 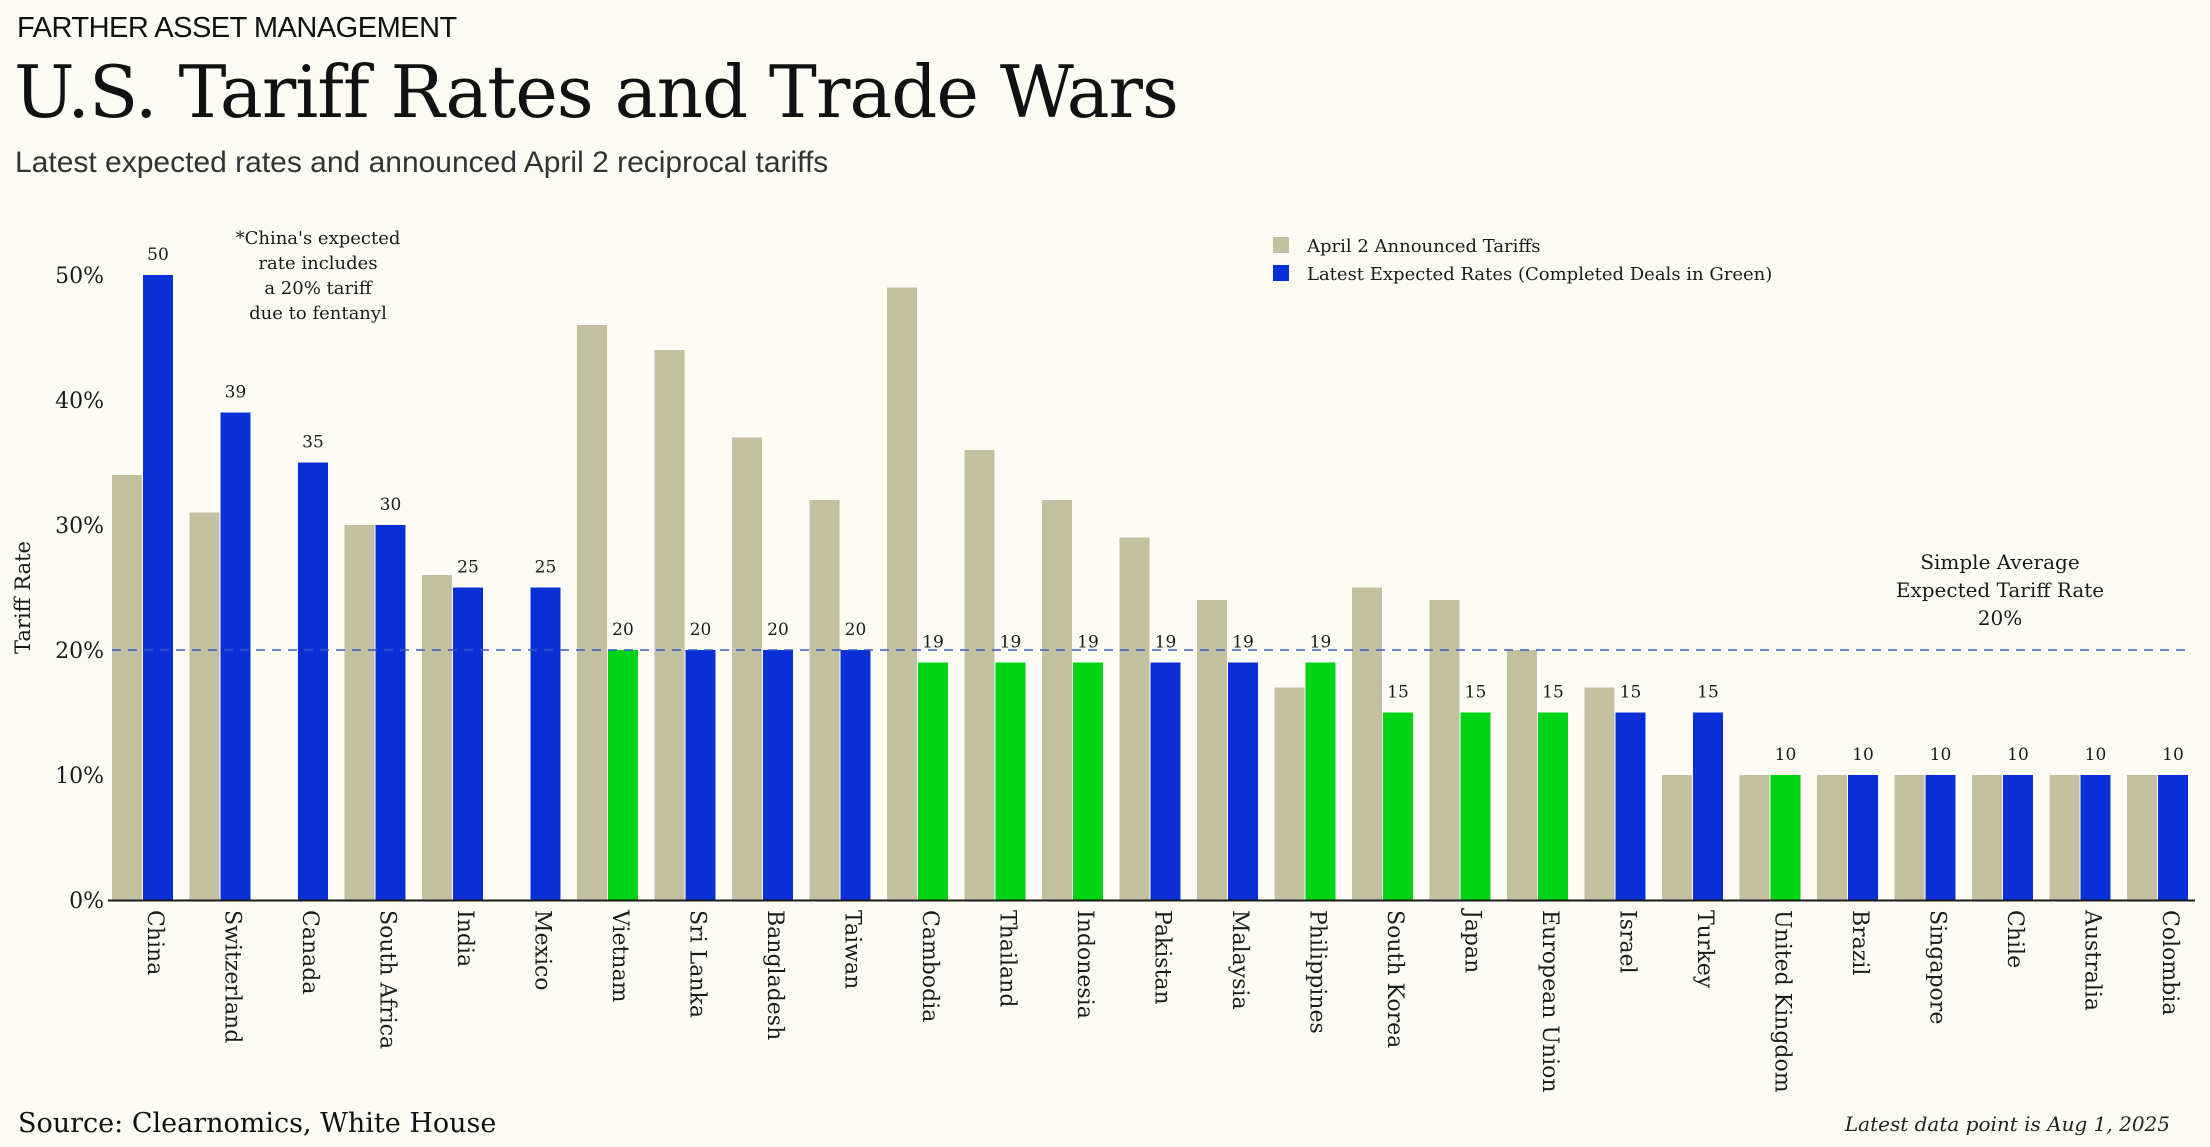 What do you see at coordinates (86, 901) in the screenshot?
I see `y-tick-label: 0%` at bounding box center [86, 901].